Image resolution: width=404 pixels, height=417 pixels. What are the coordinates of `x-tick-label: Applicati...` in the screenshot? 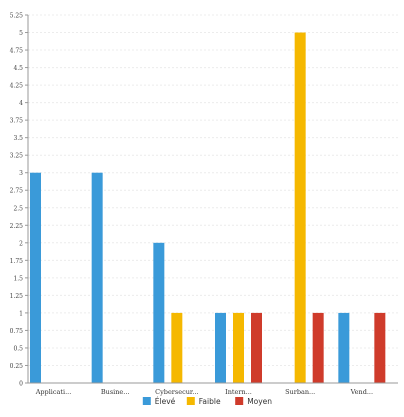 It's located at (53, 392).